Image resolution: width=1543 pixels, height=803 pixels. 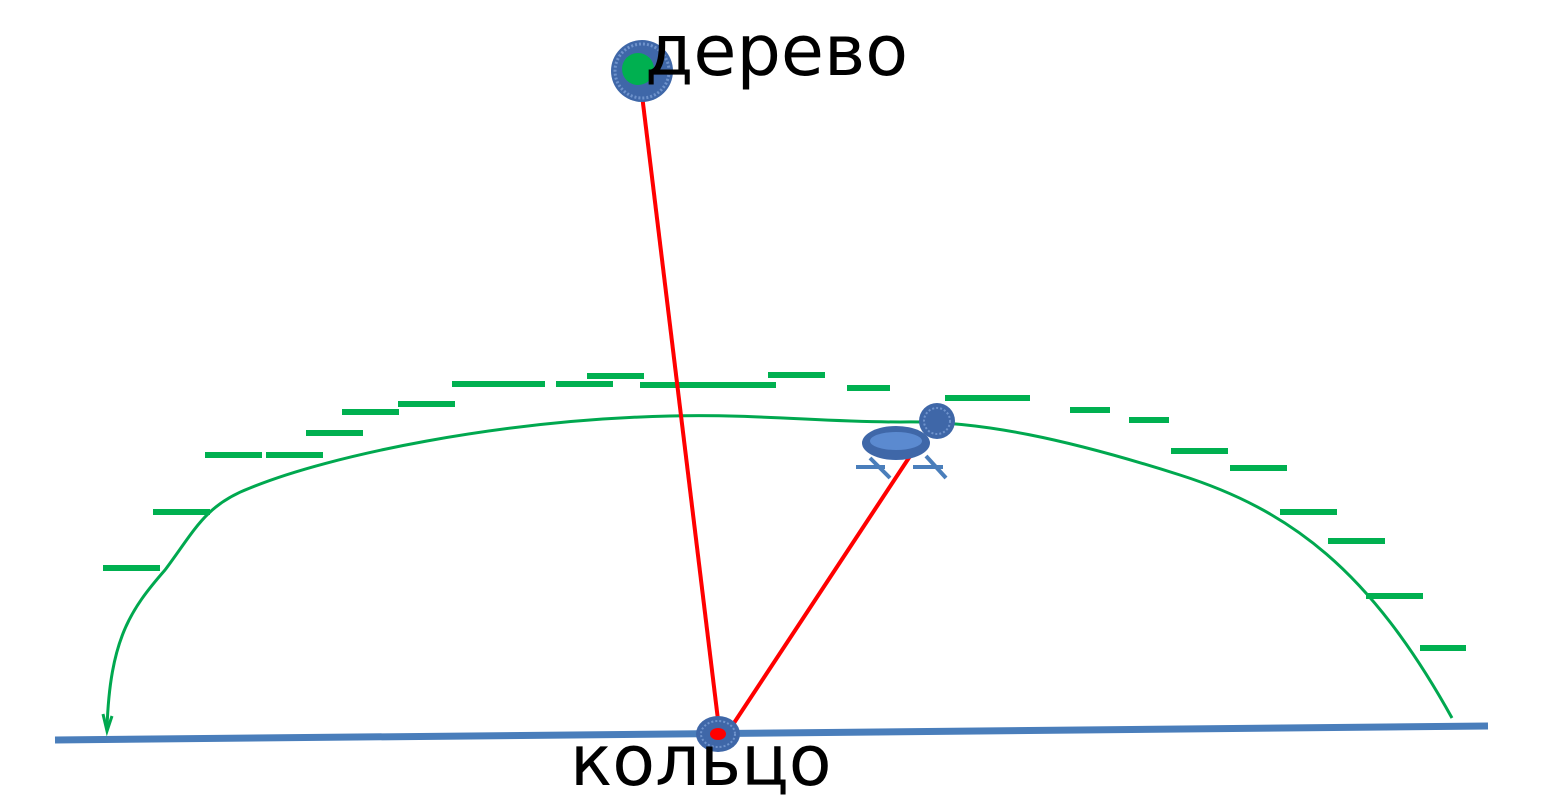 I want to click on animal-figure-icon, so click(x=905, y=441).